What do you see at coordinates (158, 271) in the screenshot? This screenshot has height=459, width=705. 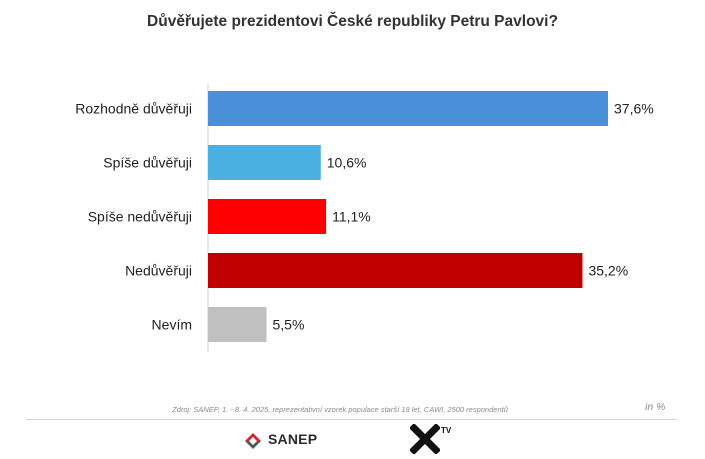 I see `category-label: Nedůvěřuji` at bounding box center [158, 271].